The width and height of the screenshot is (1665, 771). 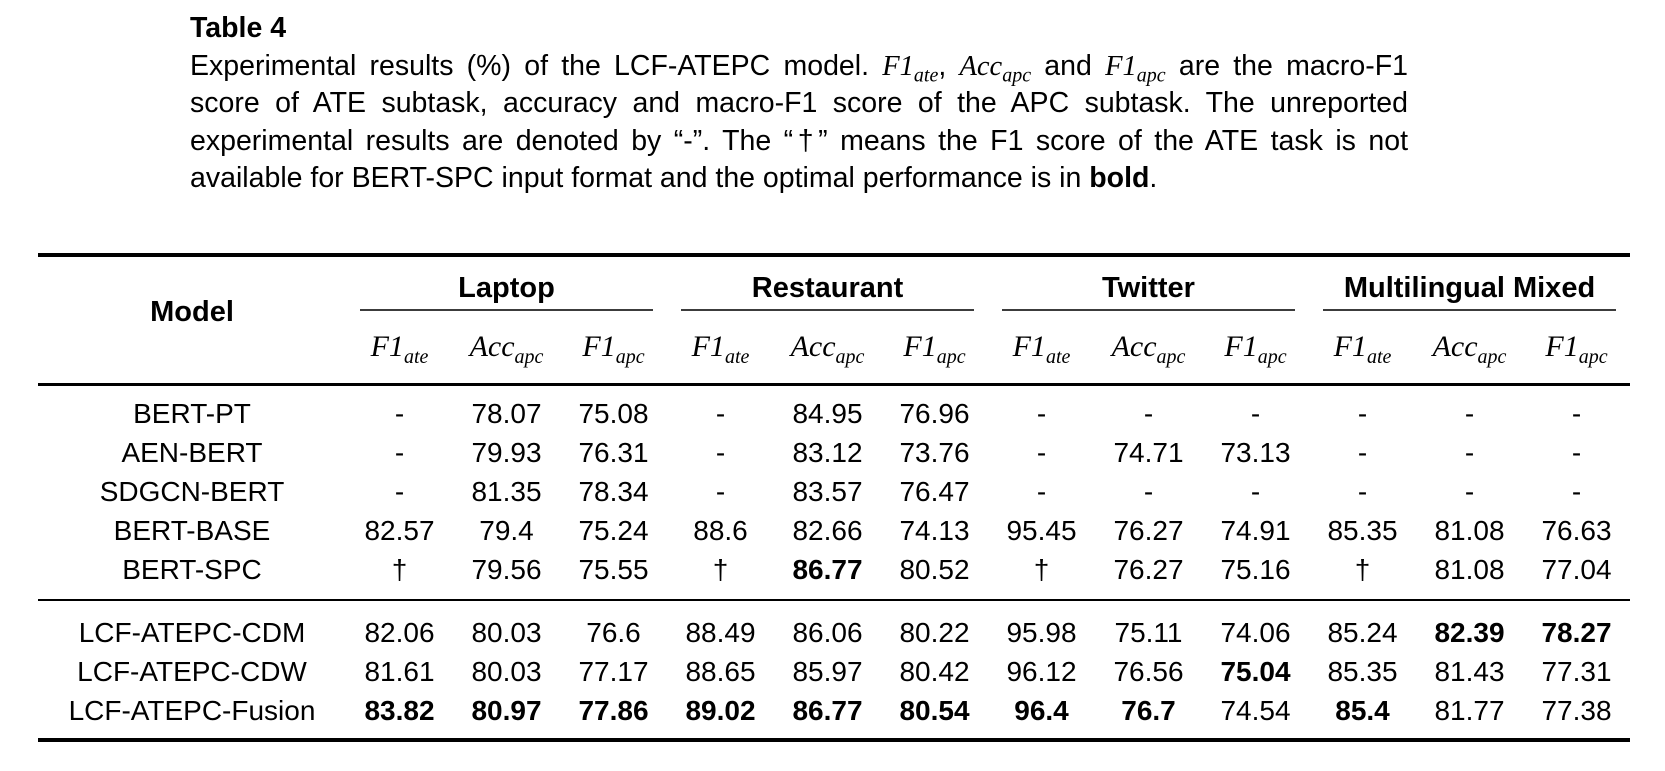 What do you see at coordinates (934, 632) in the screenshot?
I see `result-cell: 80.22` at bounding box center [934, 632].